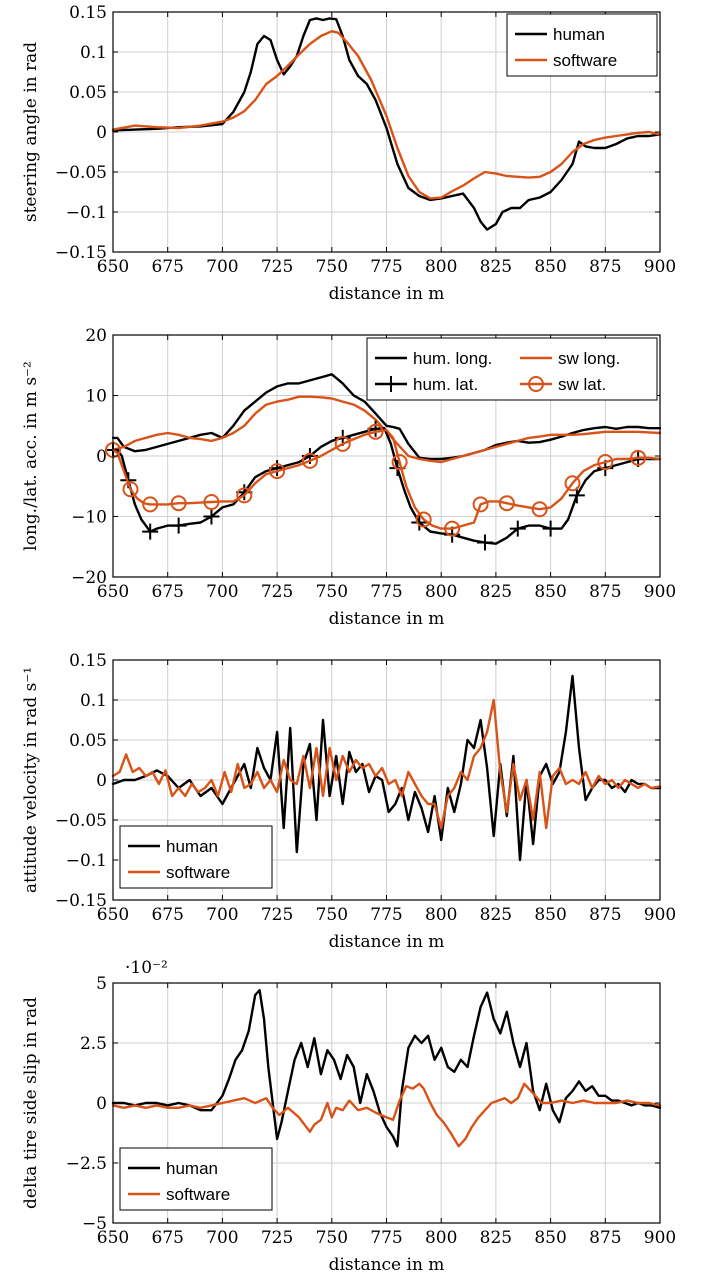 This screenshot has width=706, height=1288. What do you see at coordinates (31, 132) in the screenshot?
I see `y-axis-label: steering angle in rad` at bounding box center [31, 132].